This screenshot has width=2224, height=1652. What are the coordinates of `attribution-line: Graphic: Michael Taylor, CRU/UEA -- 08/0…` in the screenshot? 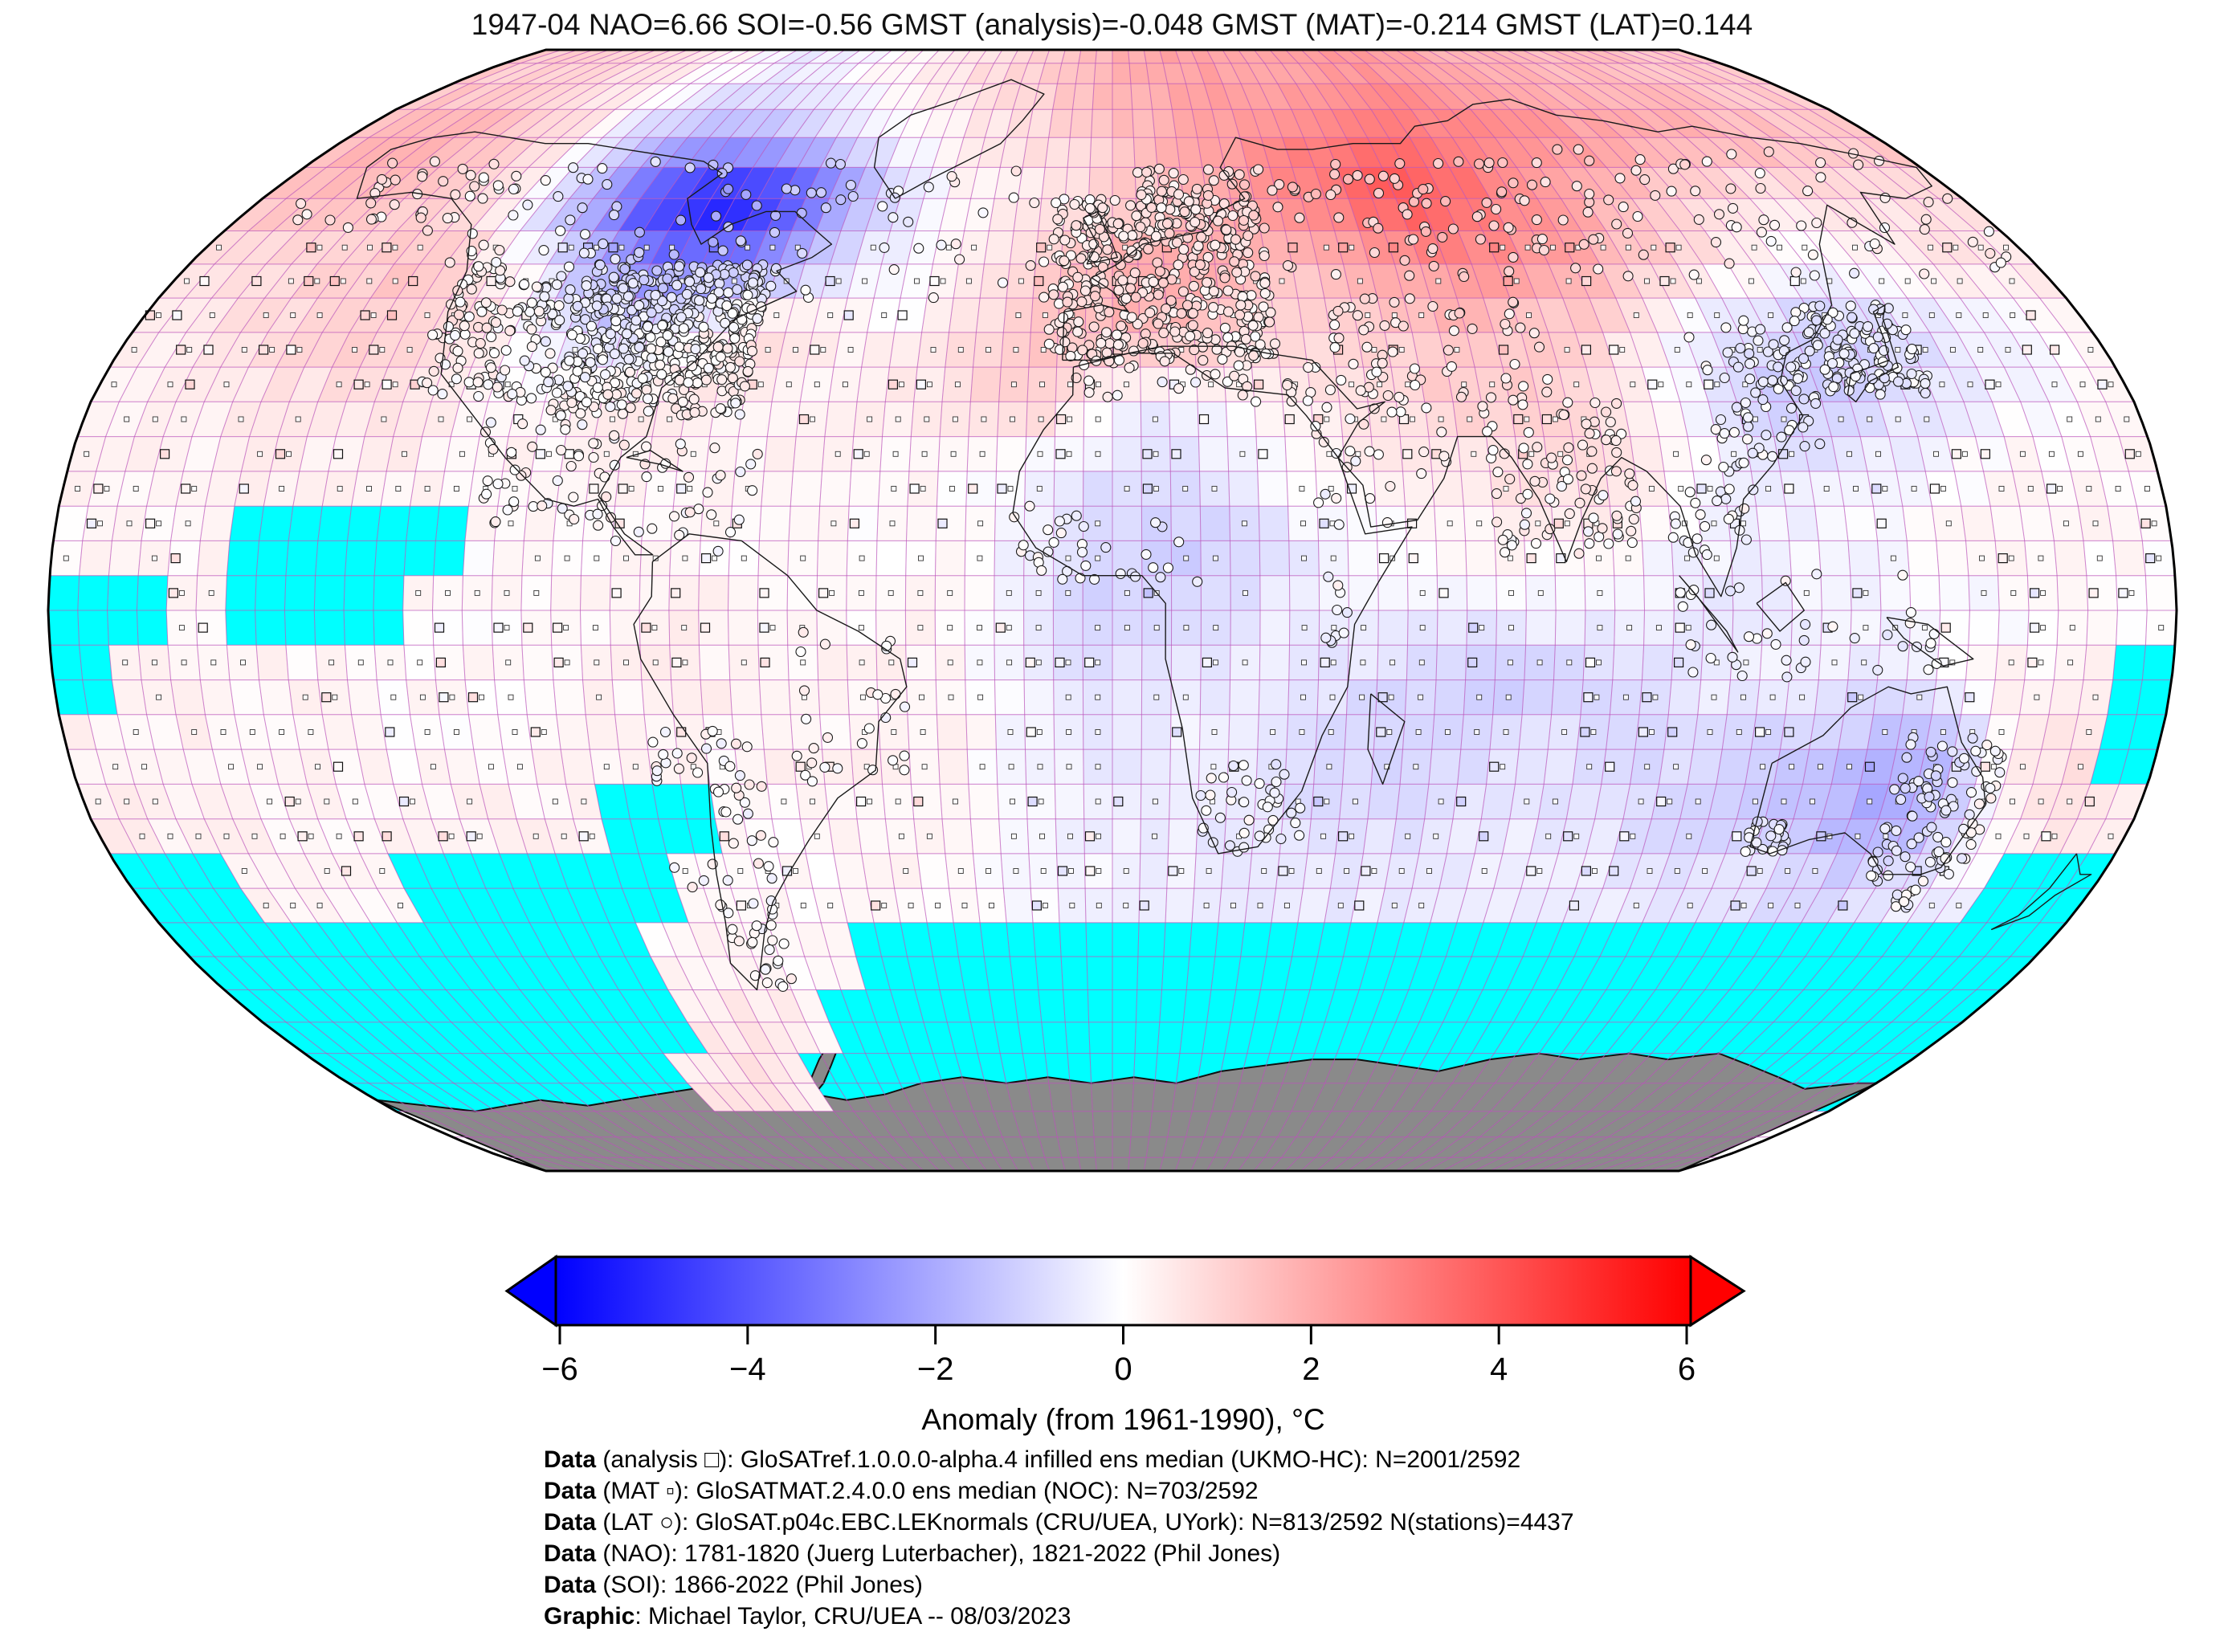 It's located at (1059, 1616).